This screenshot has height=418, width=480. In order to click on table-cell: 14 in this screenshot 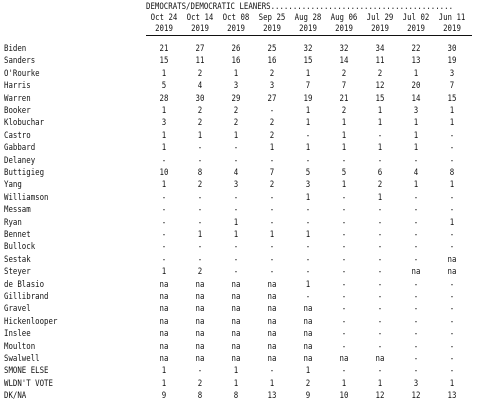, I will do `click(416, 98)`.